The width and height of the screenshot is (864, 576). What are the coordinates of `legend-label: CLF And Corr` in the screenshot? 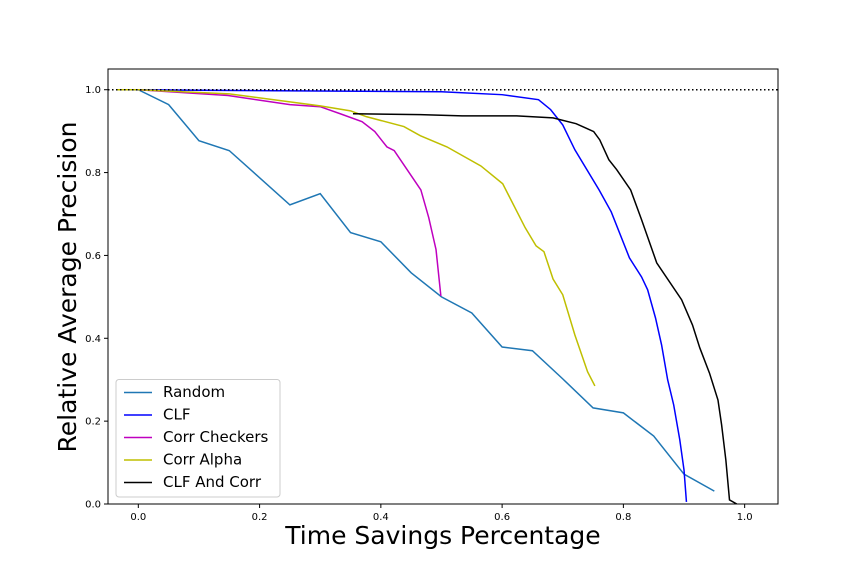 It's located at (212, 482).